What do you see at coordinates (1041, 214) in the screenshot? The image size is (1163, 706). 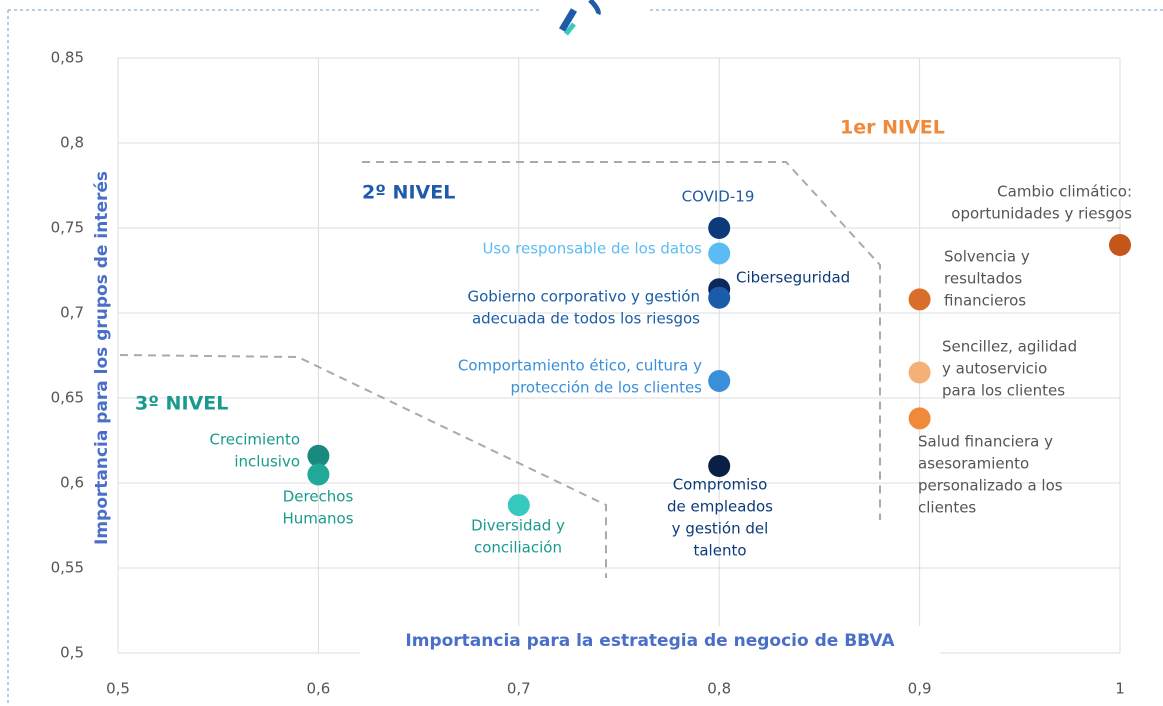 I see `point-label: oportunidades y riesgos` at bounding box center [1041, 214].